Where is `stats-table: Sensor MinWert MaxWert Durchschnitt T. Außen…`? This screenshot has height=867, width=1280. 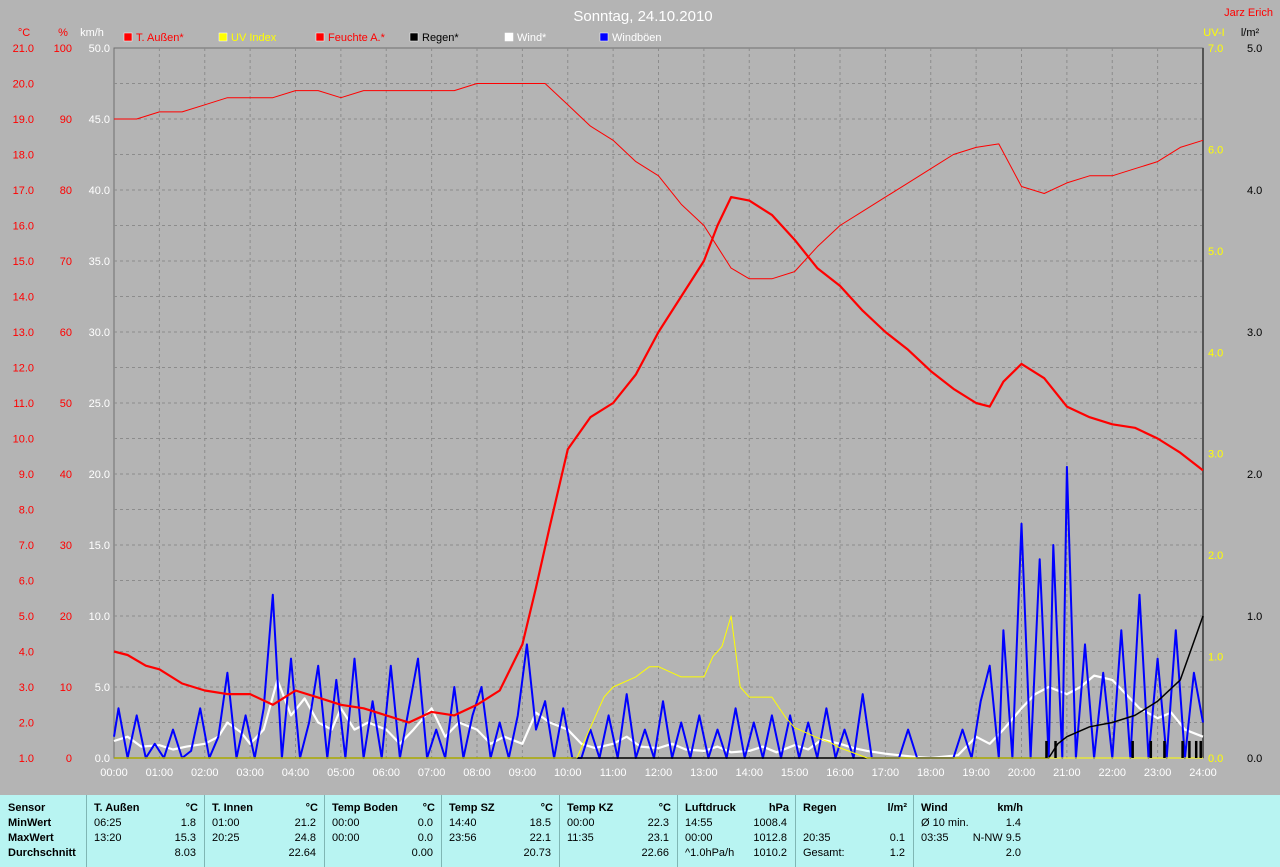 stats-table: Sensor MinWert MaxWert Durchschnitt T. Außen… is located at coordinates (640, 831).